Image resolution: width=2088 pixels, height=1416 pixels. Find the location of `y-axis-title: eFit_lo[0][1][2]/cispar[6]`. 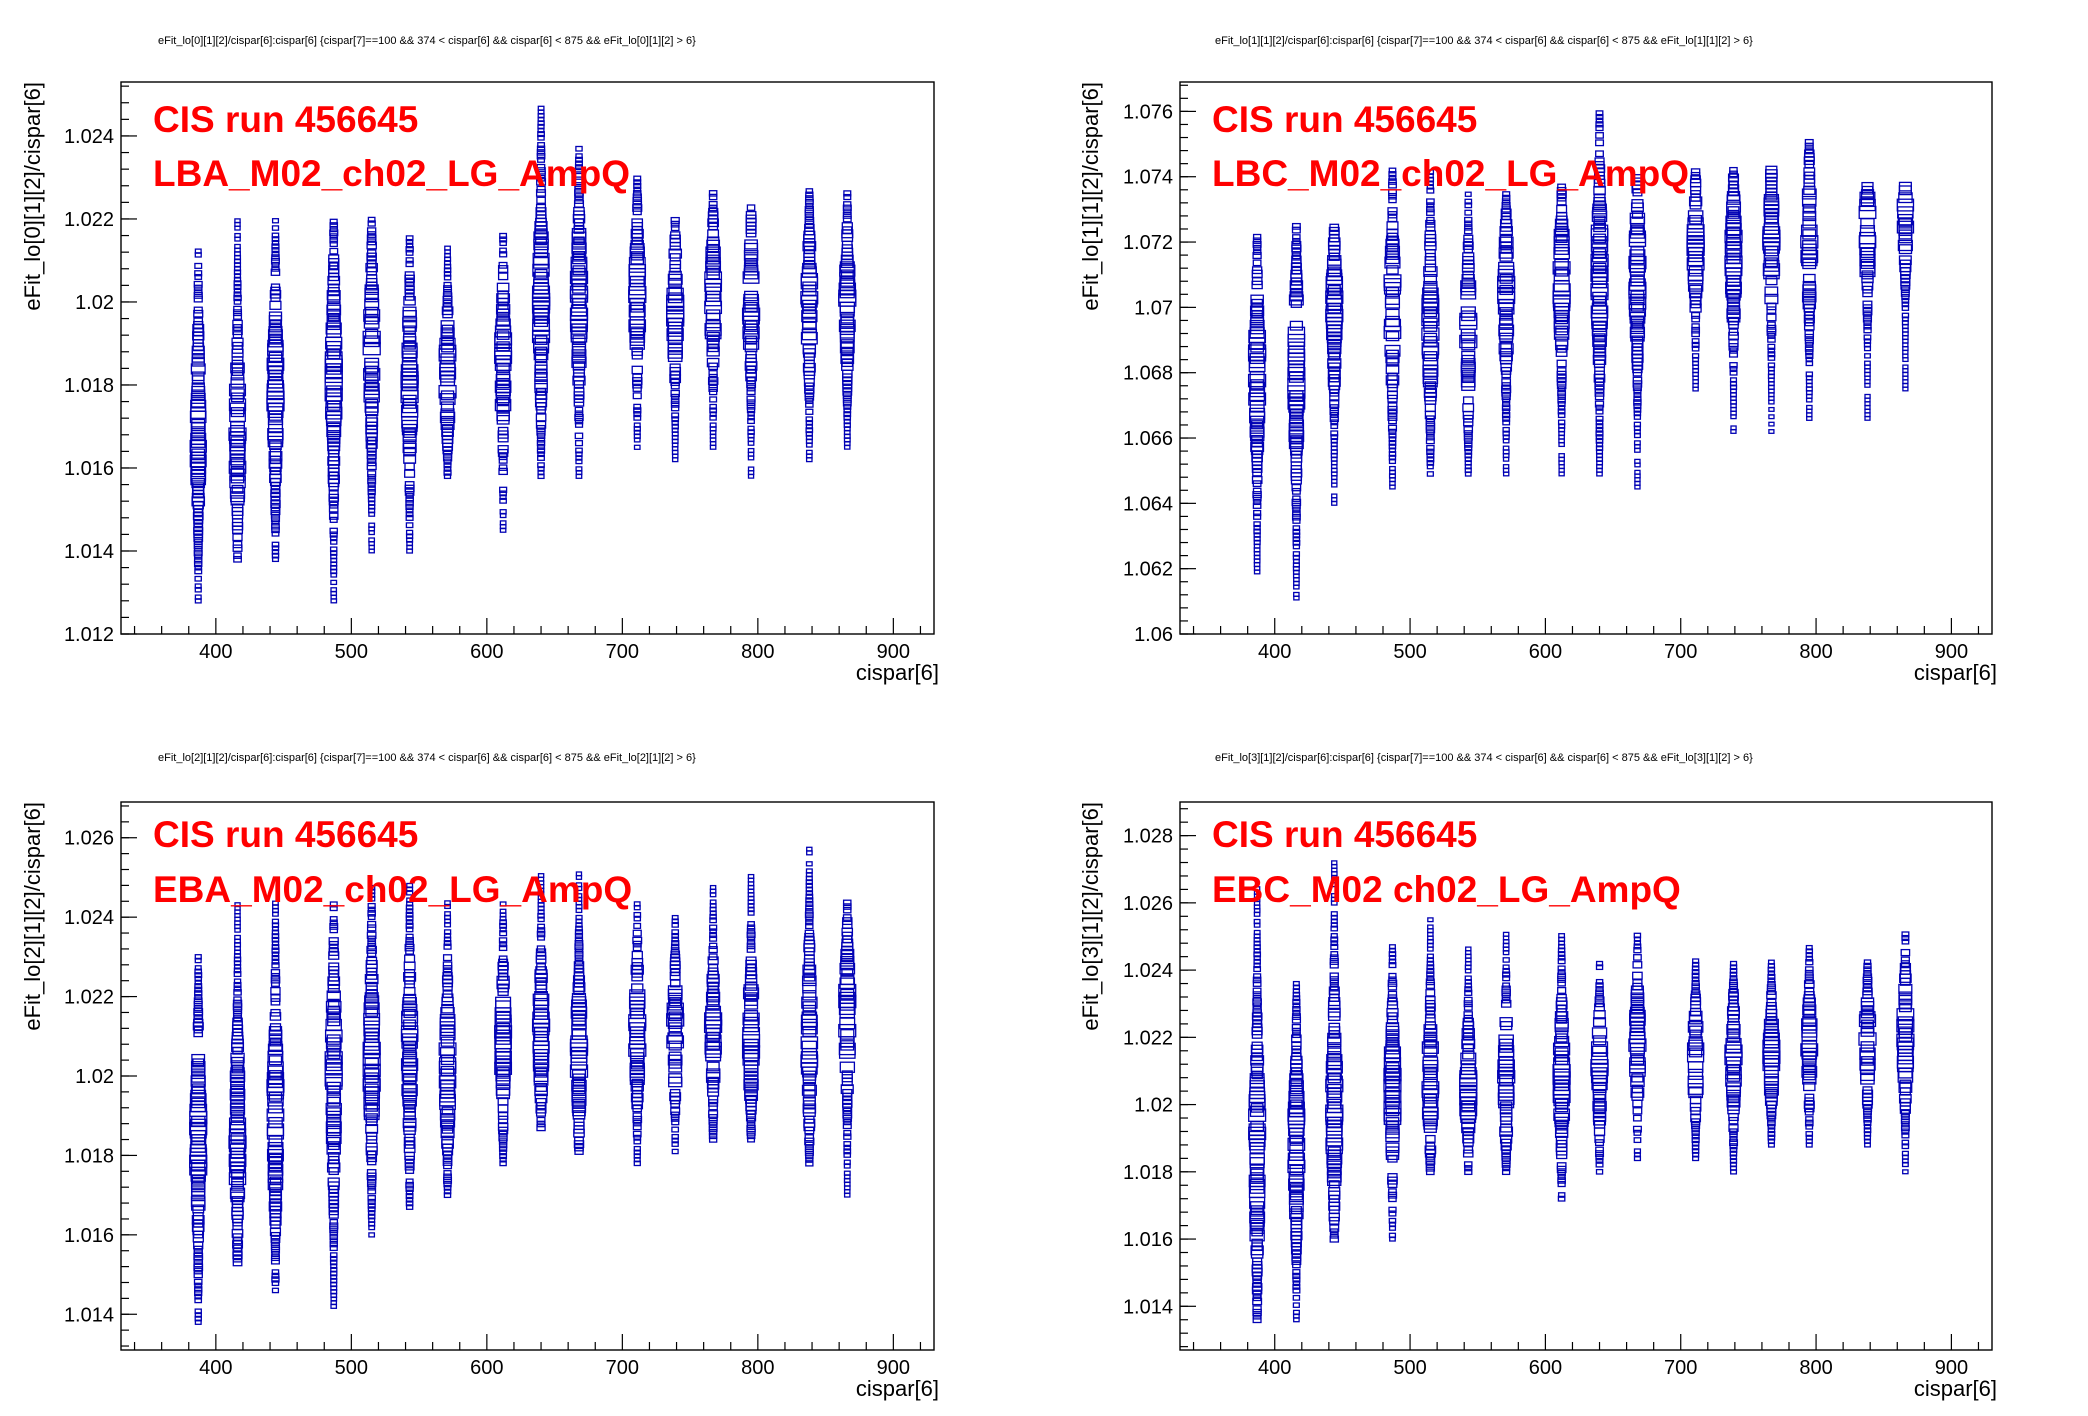

y-axis-title: eFit_lo[0][1][2]/cispar[6] is located at coordinates (32, 196).